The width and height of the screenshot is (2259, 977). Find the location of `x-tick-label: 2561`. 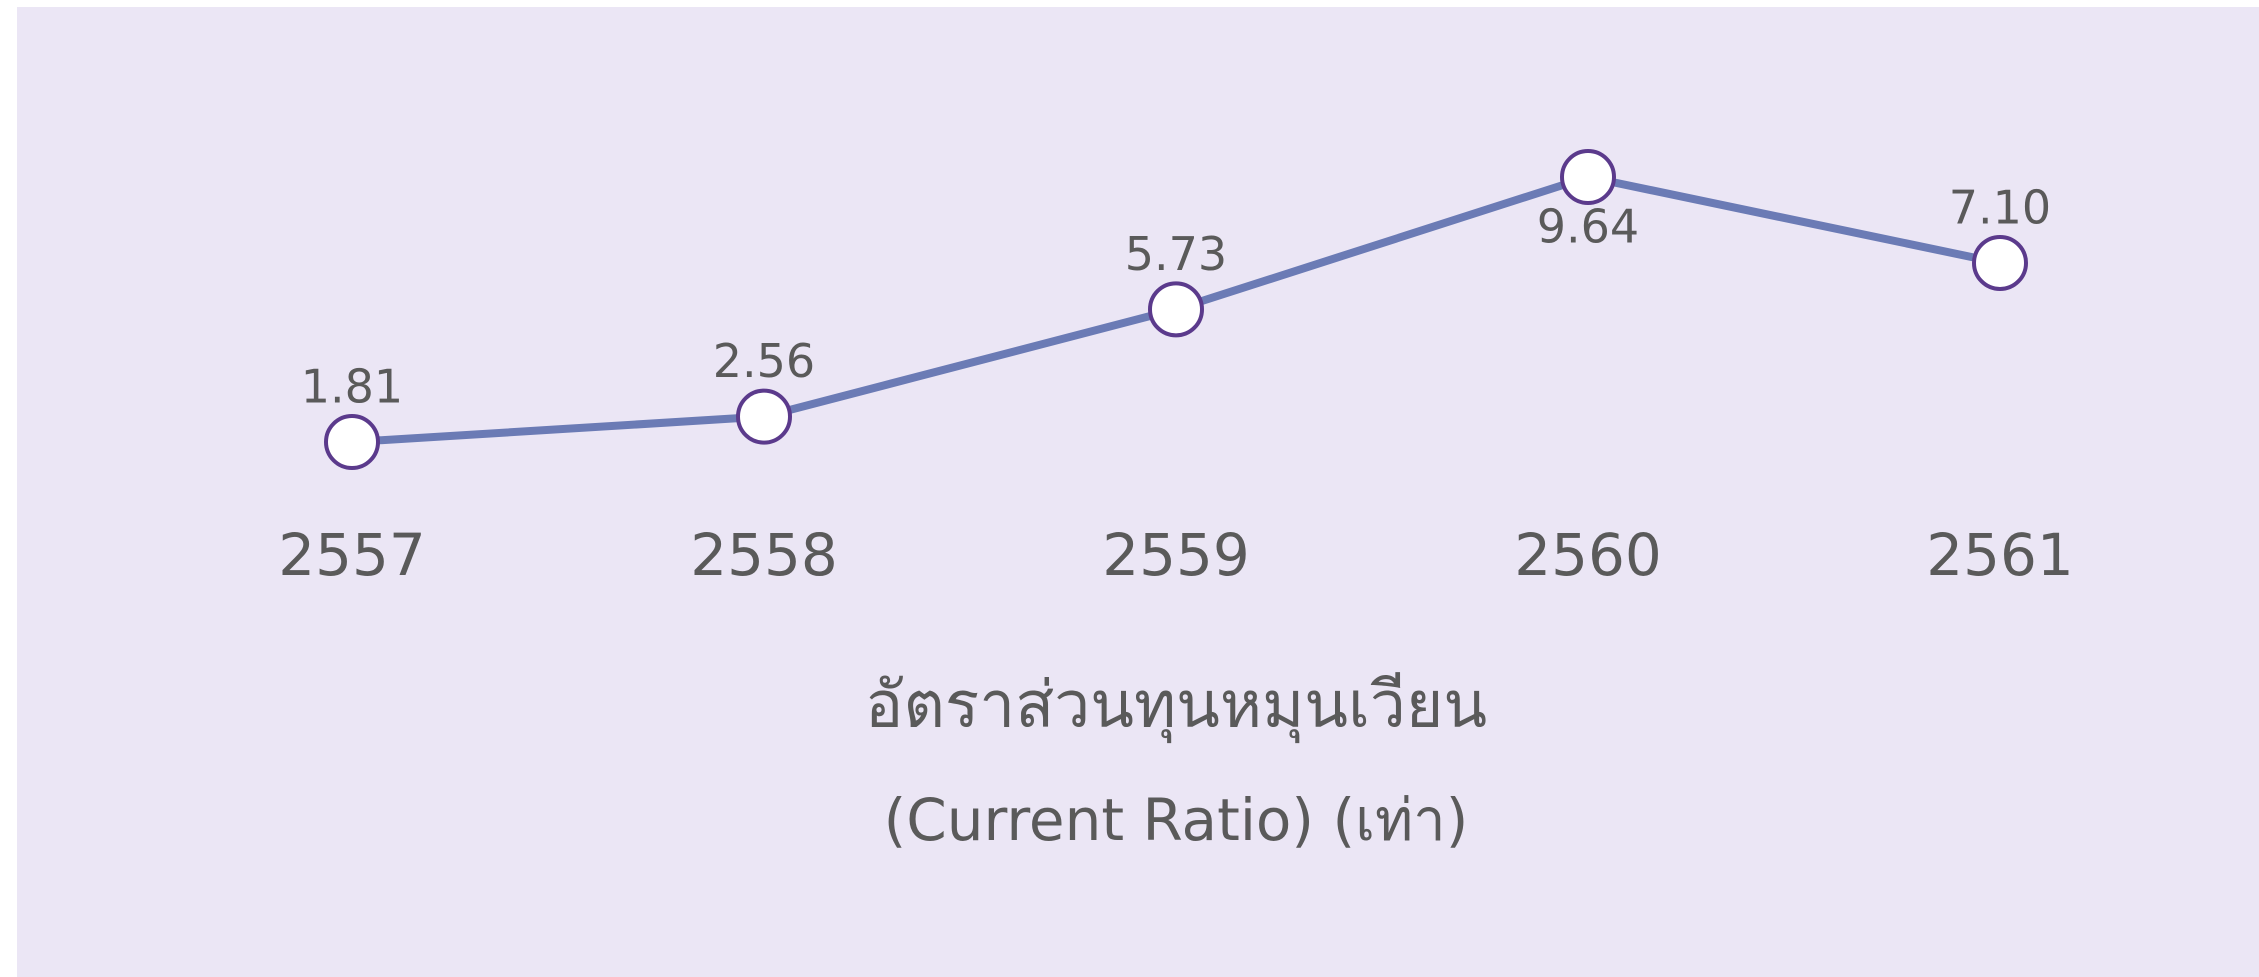

x-tick-label: 2561 is located at coordinates (2000, 555).